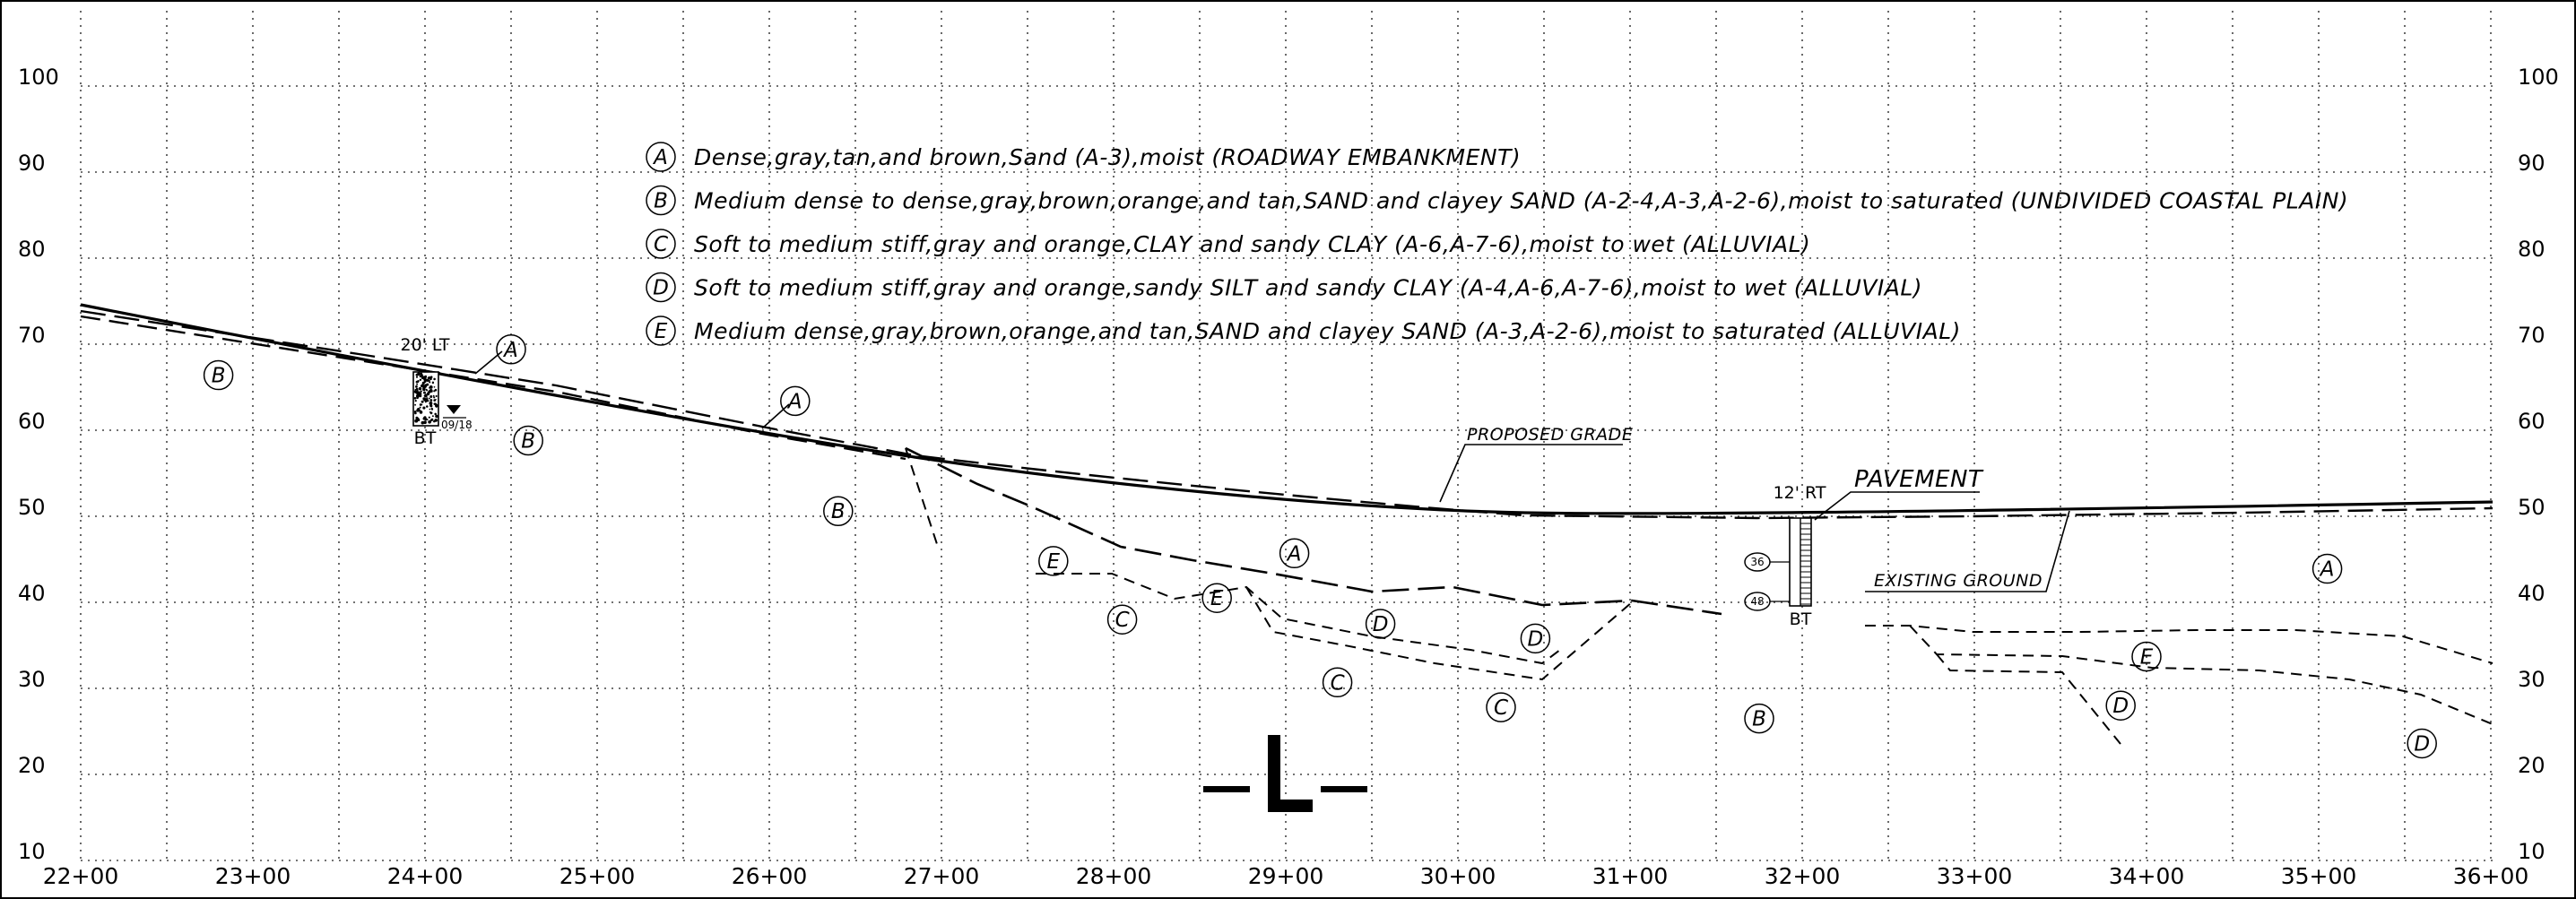  I want to click on boring-right-label: BT, so click(1801, 619).